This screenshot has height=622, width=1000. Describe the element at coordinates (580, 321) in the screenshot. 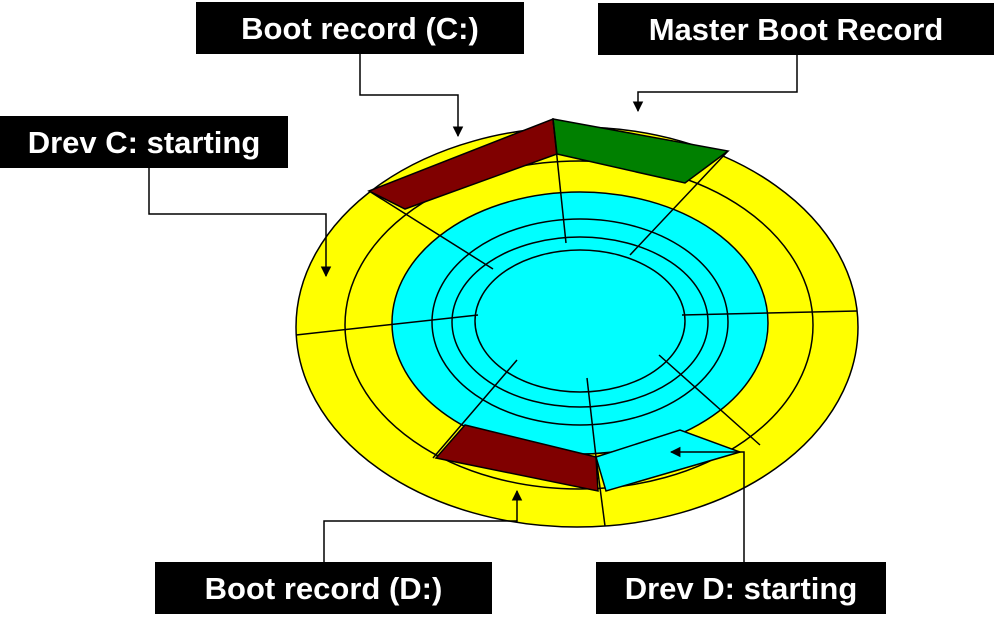

I see `disk-hub` at that location.